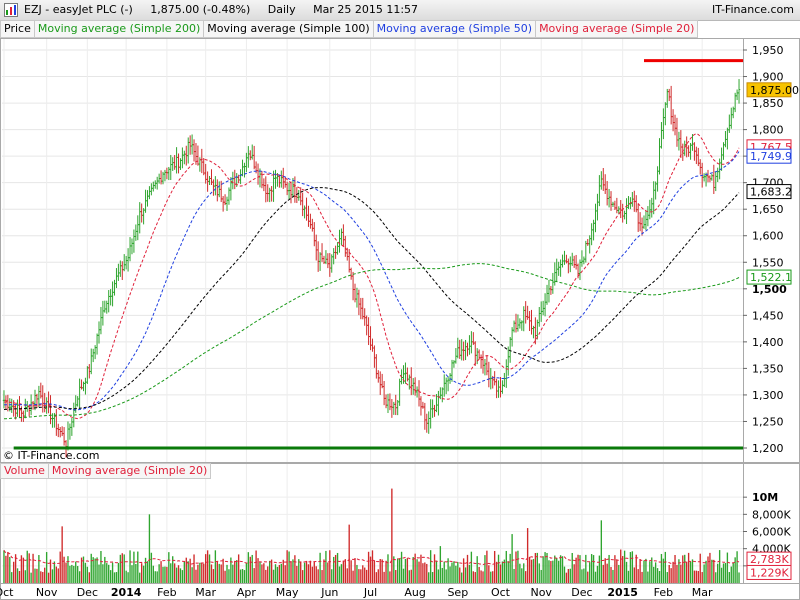 The image size is (800, 600). I want to click on last-volume-badge-text: 1,229K, so click(769, 572).